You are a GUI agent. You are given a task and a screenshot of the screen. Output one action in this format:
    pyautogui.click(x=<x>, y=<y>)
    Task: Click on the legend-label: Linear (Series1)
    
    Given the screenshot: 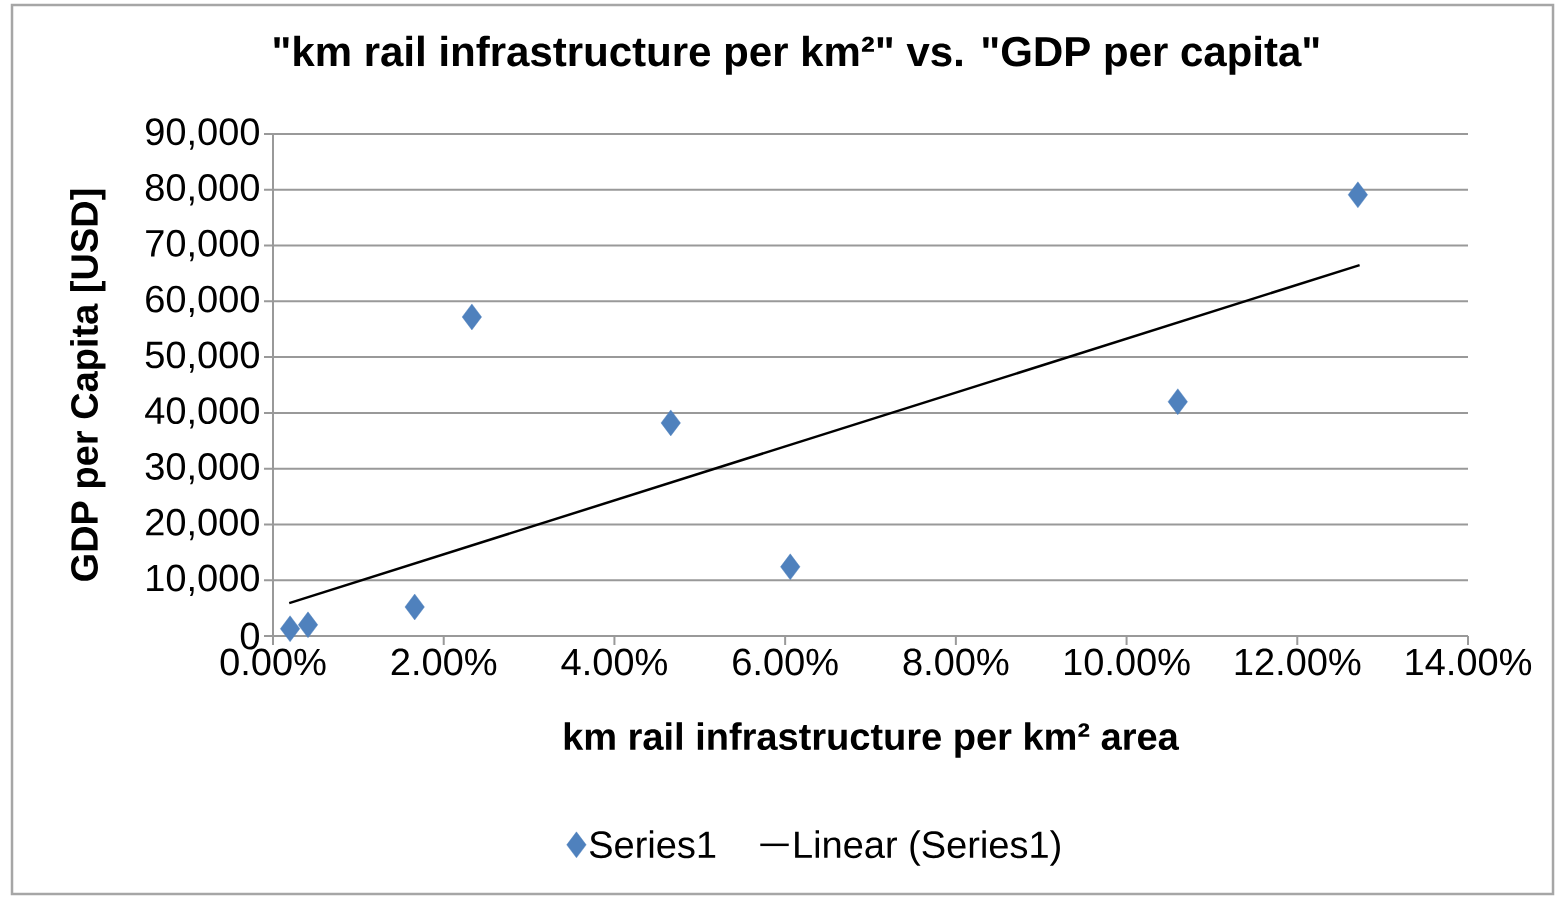 What is the action you would take?
    pyautogui.click(x=927, y=848)
    